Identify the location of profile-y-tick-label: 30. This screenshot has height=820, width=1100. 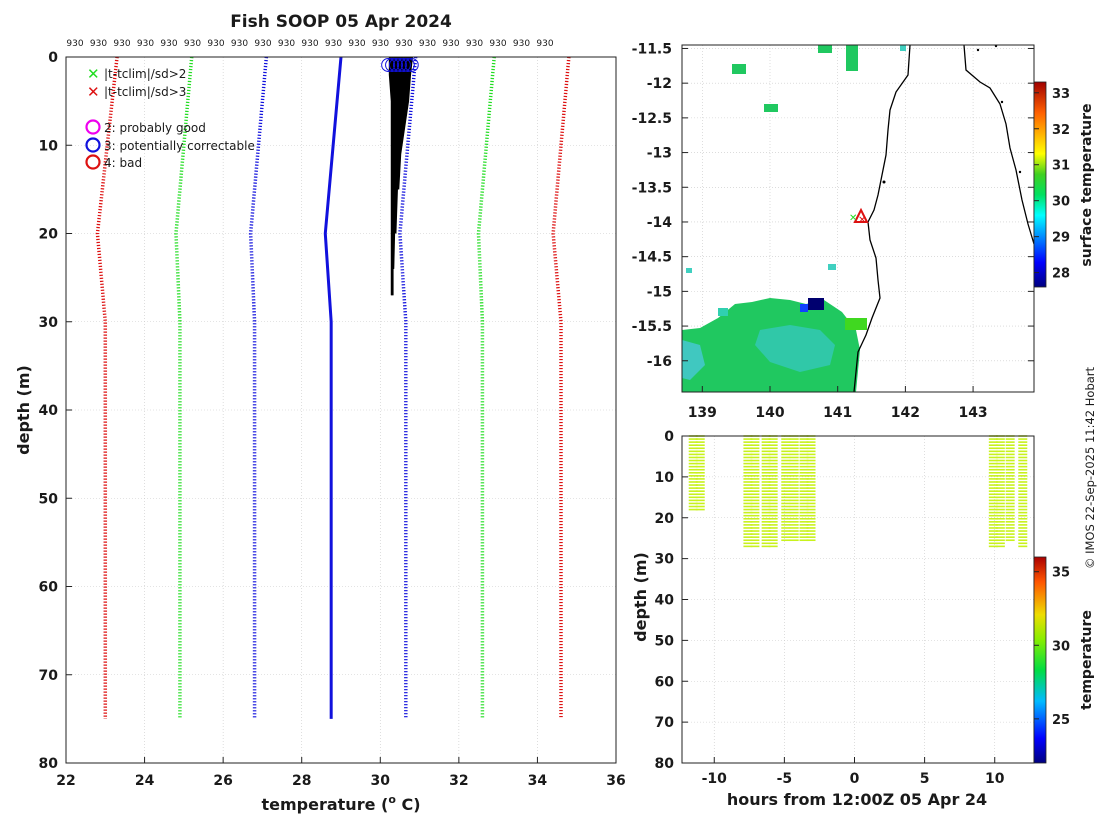
(49, 323).